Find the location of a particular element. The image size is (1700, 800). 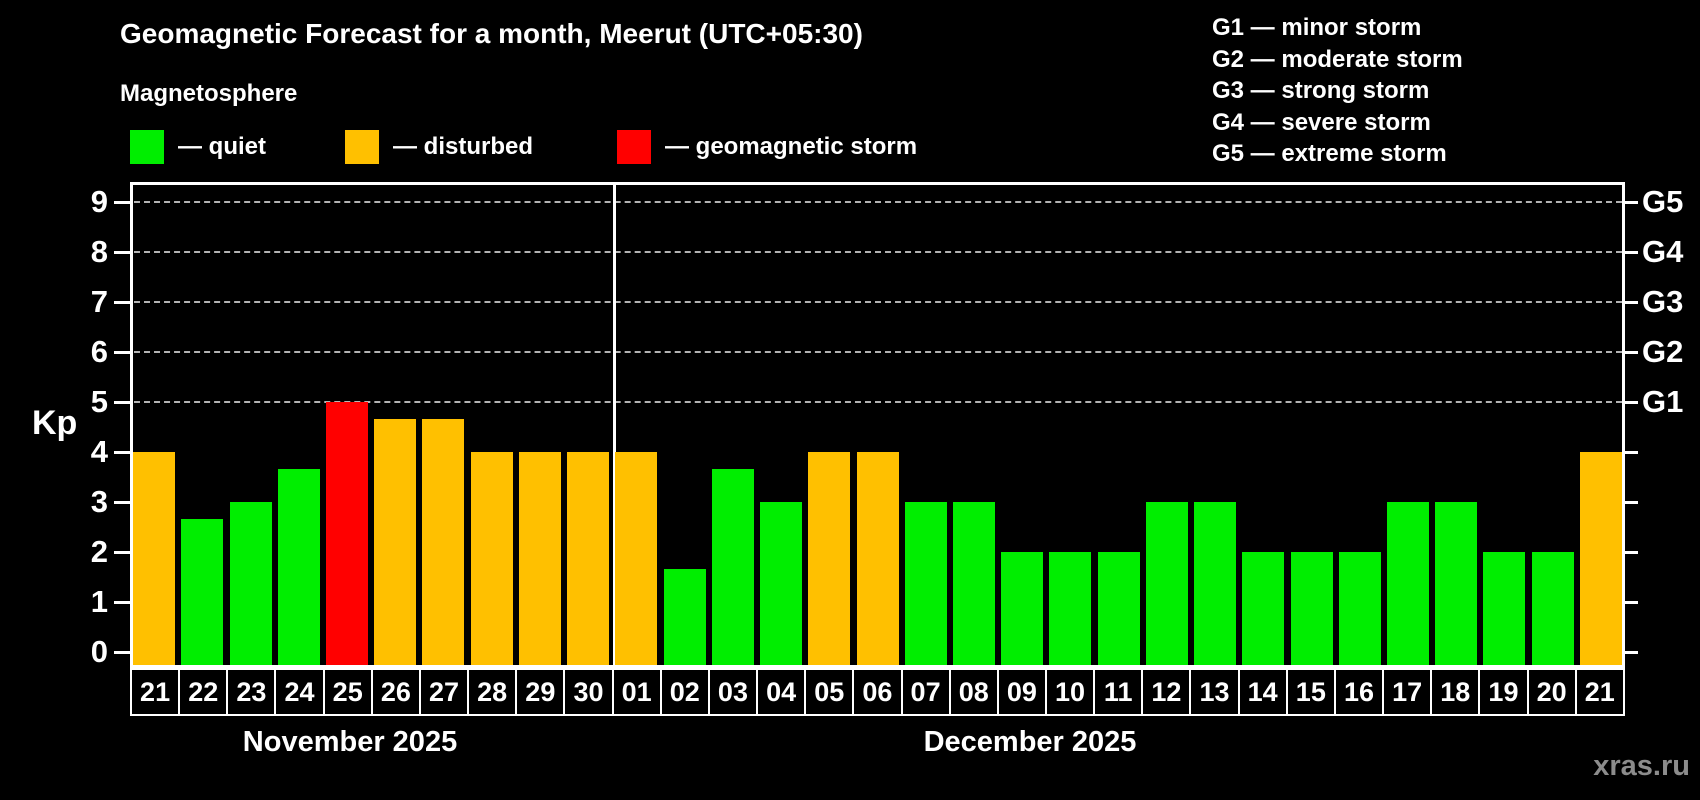

date-cell-03-dec: 03 is located at coordinates (734, 692).